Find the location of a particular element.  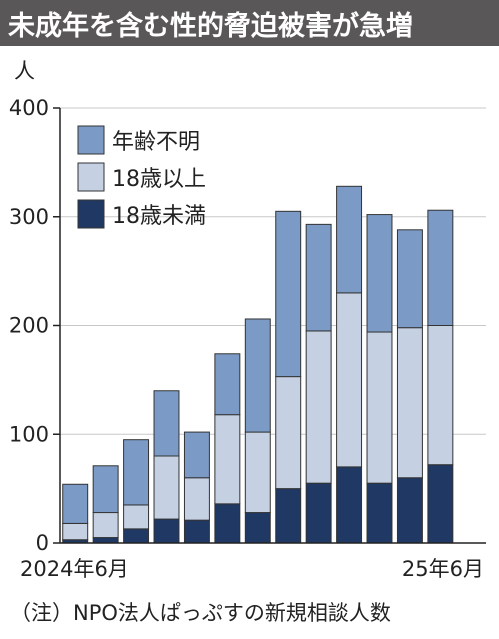

y-tick-labels: 0 100 200 300 400 is located at coordinates (34, 325).